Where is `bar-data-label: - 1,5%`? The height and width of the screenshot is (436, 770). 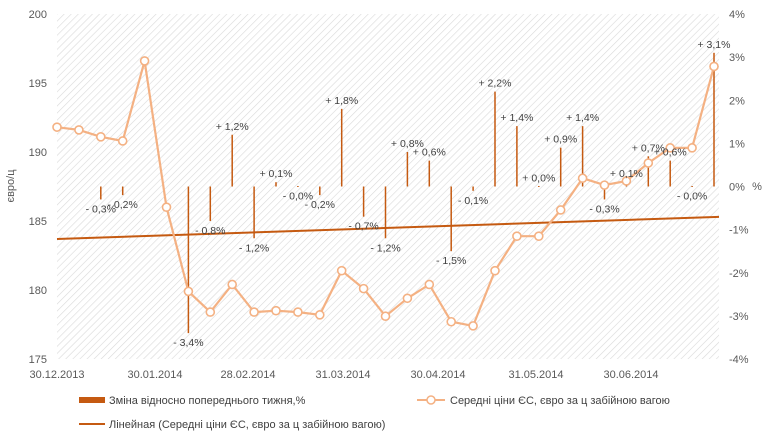 bar-data-label: - 1,5% is located at coordinates (451, 261).